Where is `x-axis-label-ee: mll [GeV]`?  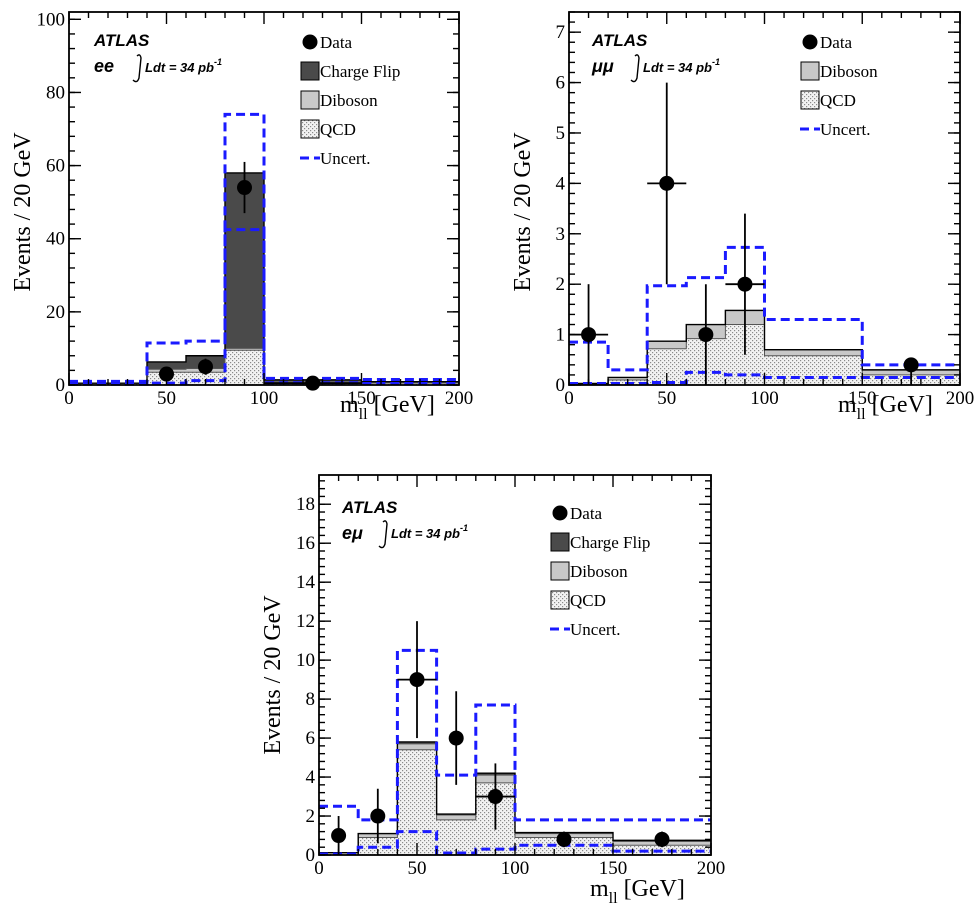
x-axis-label-ee: mll [GeV] is located at coordinates (387, 407).